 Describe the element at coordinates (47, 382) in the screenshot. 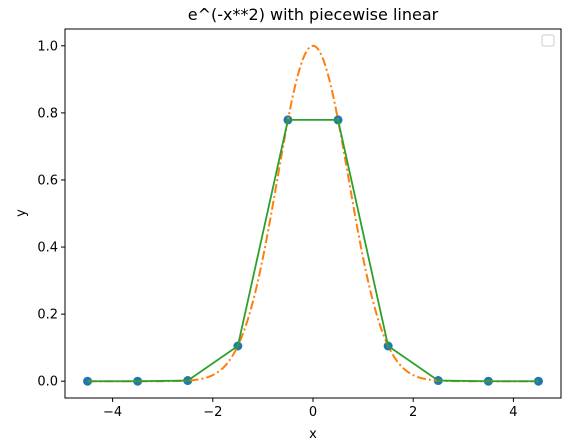

I see `y-tick-label: 0.0` at that location.